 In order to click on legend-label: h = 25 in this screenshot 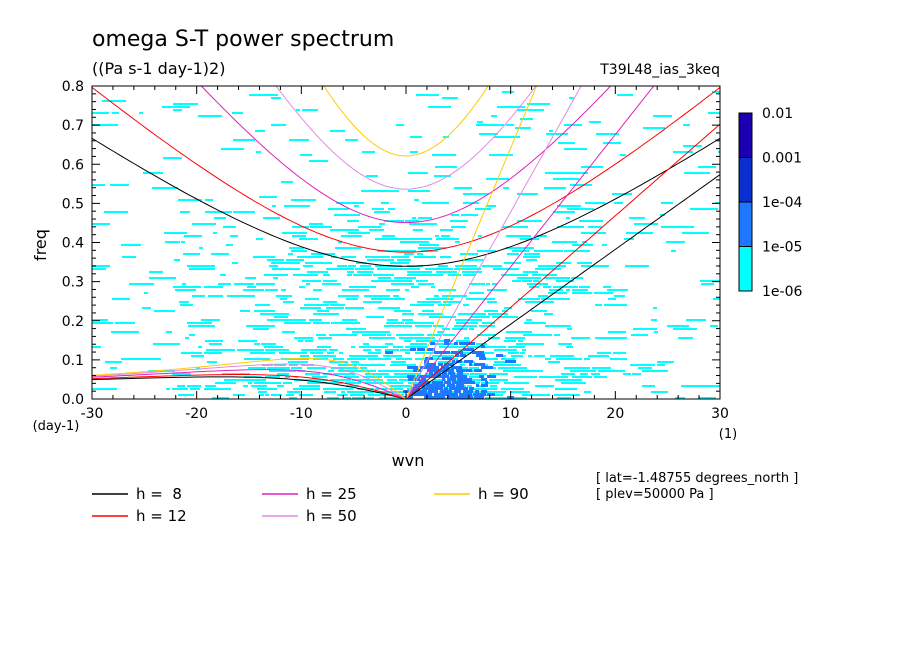, I will do `click(331, 494)`.